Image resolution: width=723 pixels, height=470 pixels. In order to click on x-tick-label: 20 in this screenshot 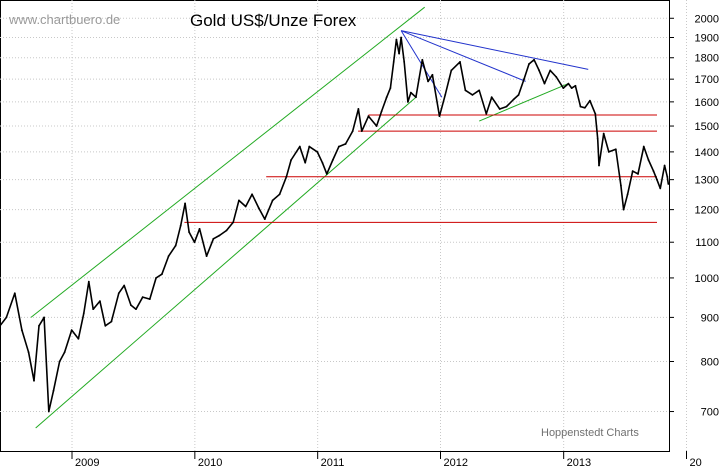, I will do `click(695, 463)`.